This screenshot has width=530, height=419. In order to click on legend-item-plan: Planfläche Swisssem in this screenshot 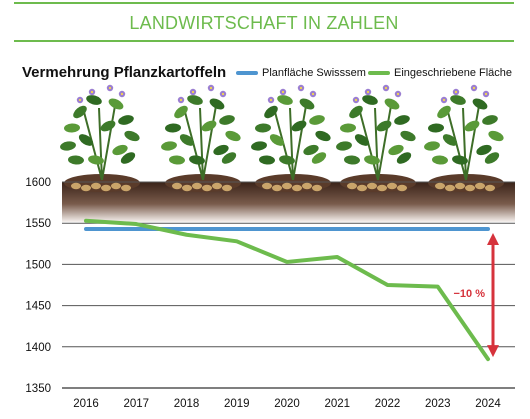, I will do `click(301, 73)`.